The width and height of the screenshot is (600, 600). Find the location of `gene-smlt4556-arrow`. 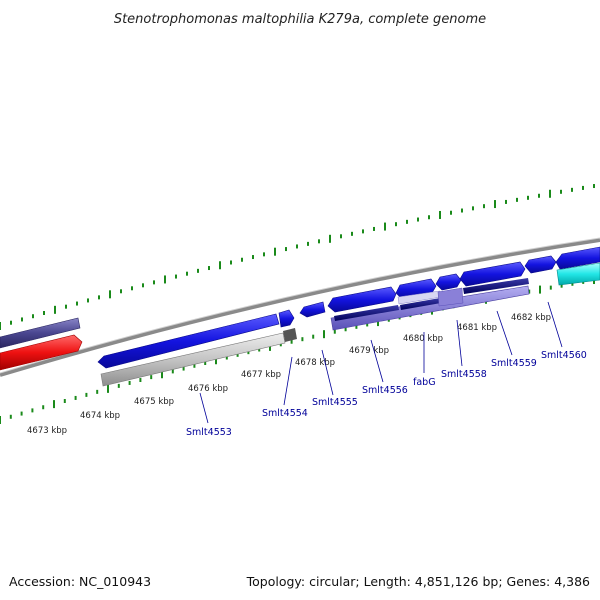

gene-smlt4556-arrow is located at coordinates (362, 299).